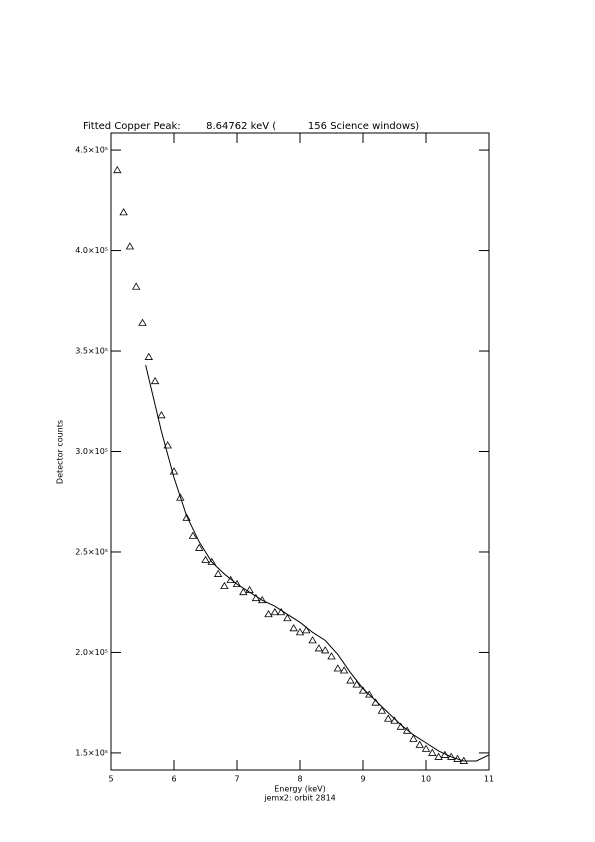 The image size is (595, 842). Describe the element at coordinates (173, 779) in the screenshot. I see `x-tick-label: 6` at that location.